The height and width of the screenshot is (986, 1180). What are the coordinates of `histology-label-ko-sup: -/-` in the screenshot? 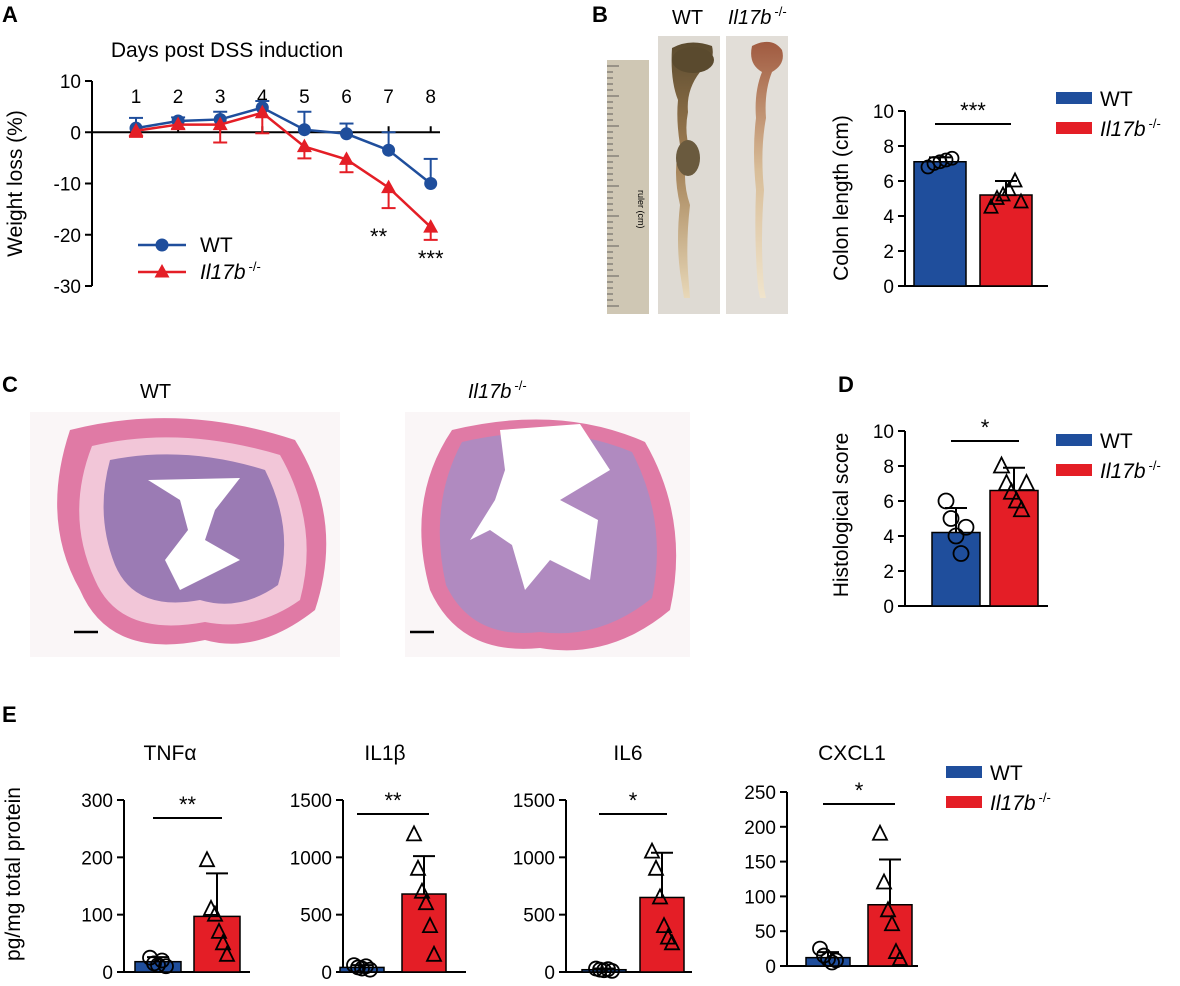 It's located at (520, 385).